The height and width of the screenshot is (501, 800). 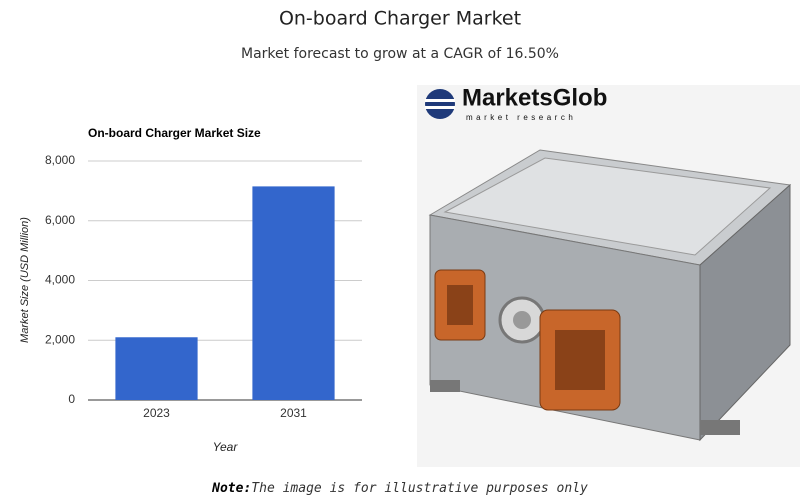 I want to click on y-axis-label: Market Size (USD Million), so click(x=25, y=280).